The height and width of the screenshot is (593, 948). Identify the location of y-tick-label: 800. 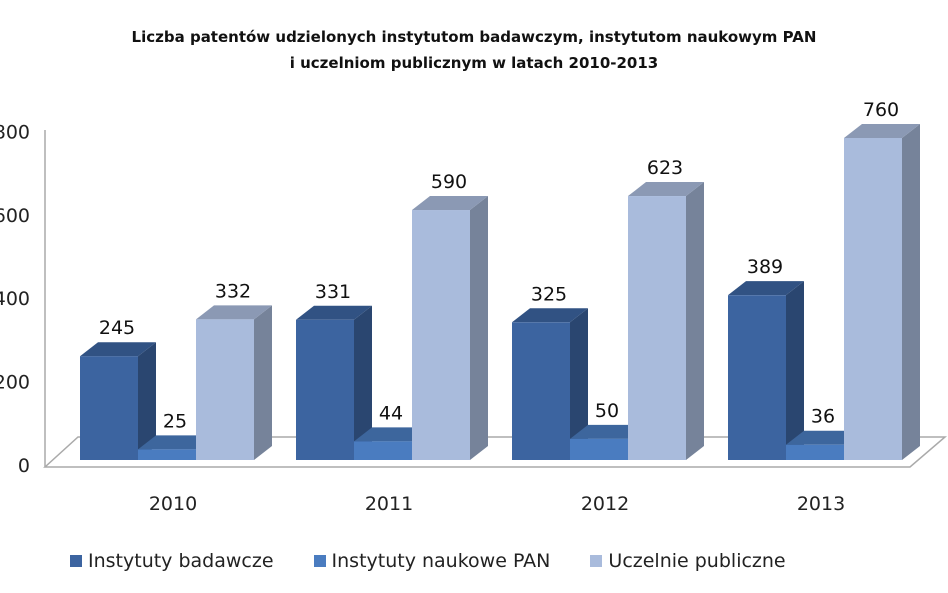
(15, 132).